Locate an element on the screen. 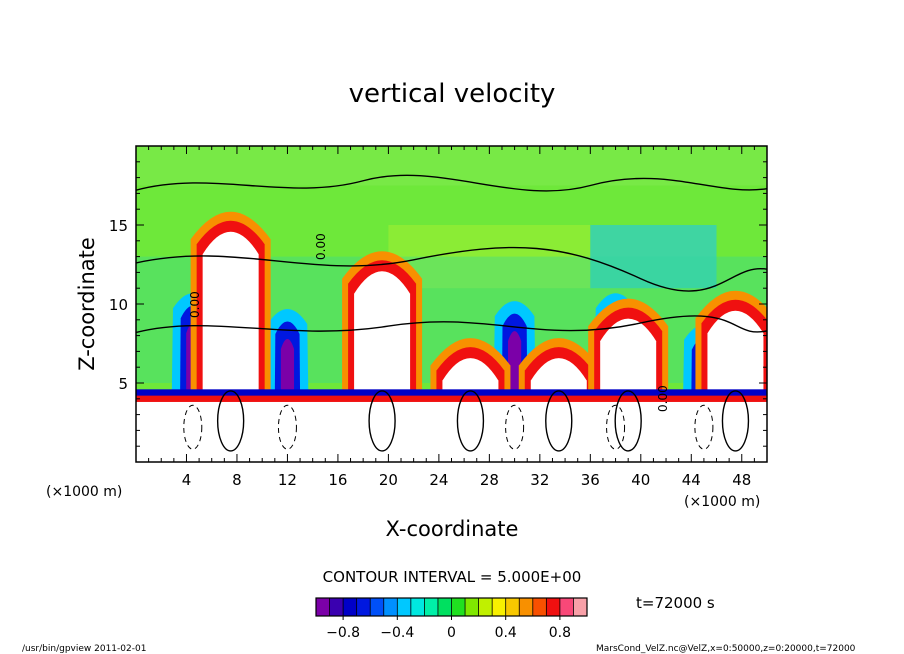  x-tick-label: 36 is located at coordinates (590, 480).